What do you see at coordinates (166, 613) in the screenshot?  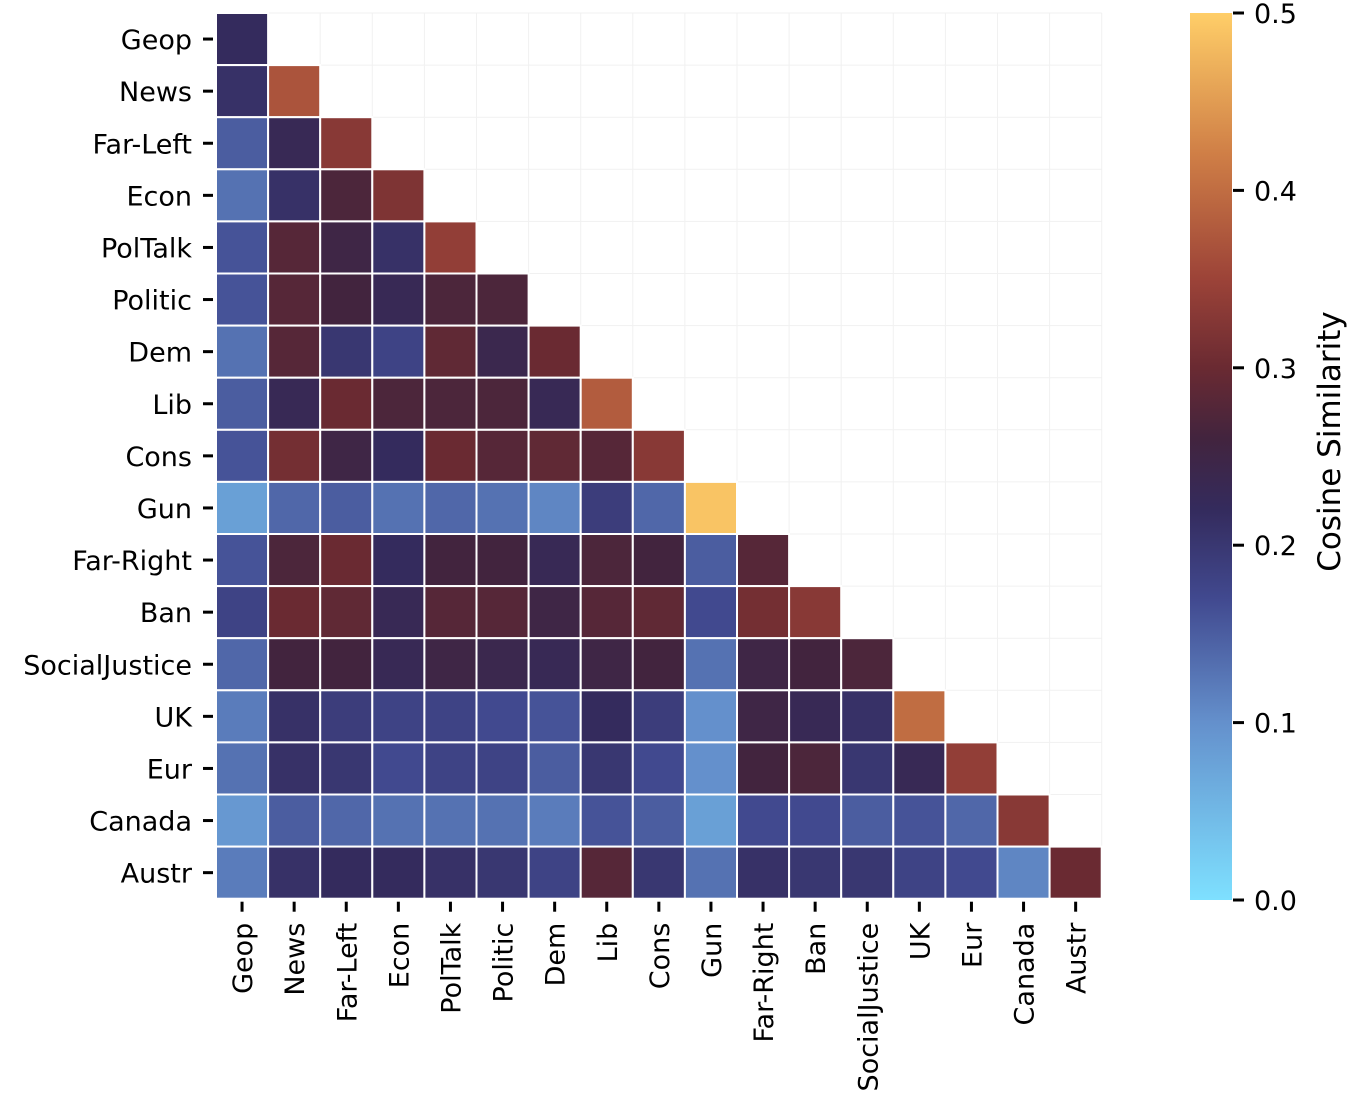 I see `y-tick-label: Ban` at bounding box center [166, 613].